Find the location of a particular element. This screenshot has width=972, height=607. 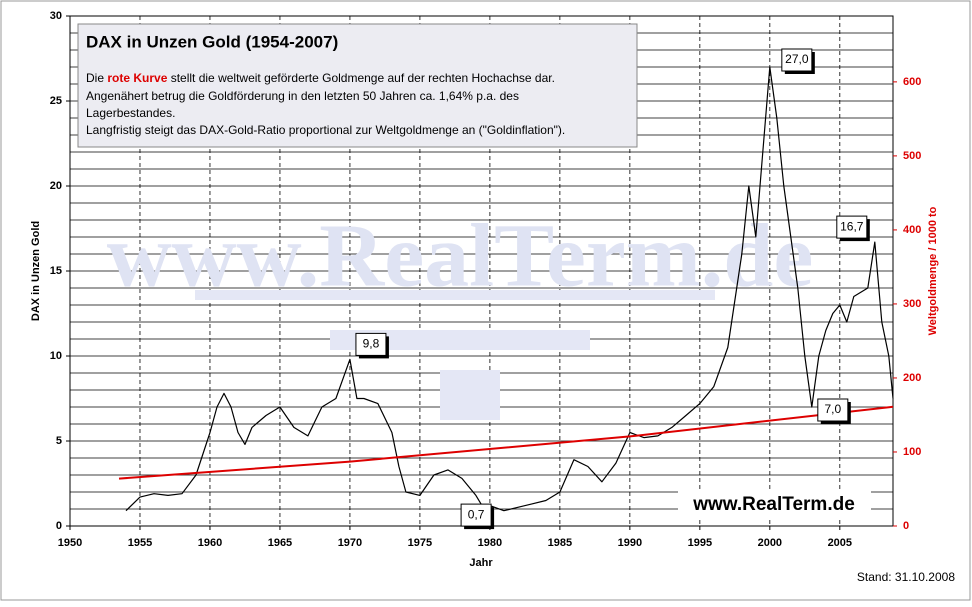

info-line: Lagerbestandes. is located at coordinates (130, 113).